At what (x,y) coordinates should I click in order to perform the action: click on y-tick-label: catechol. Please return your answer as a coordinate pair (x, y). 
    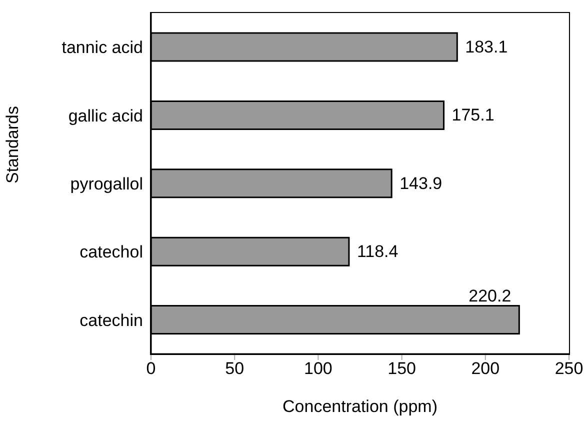
    Looking at the image, I should click on (111, 252).